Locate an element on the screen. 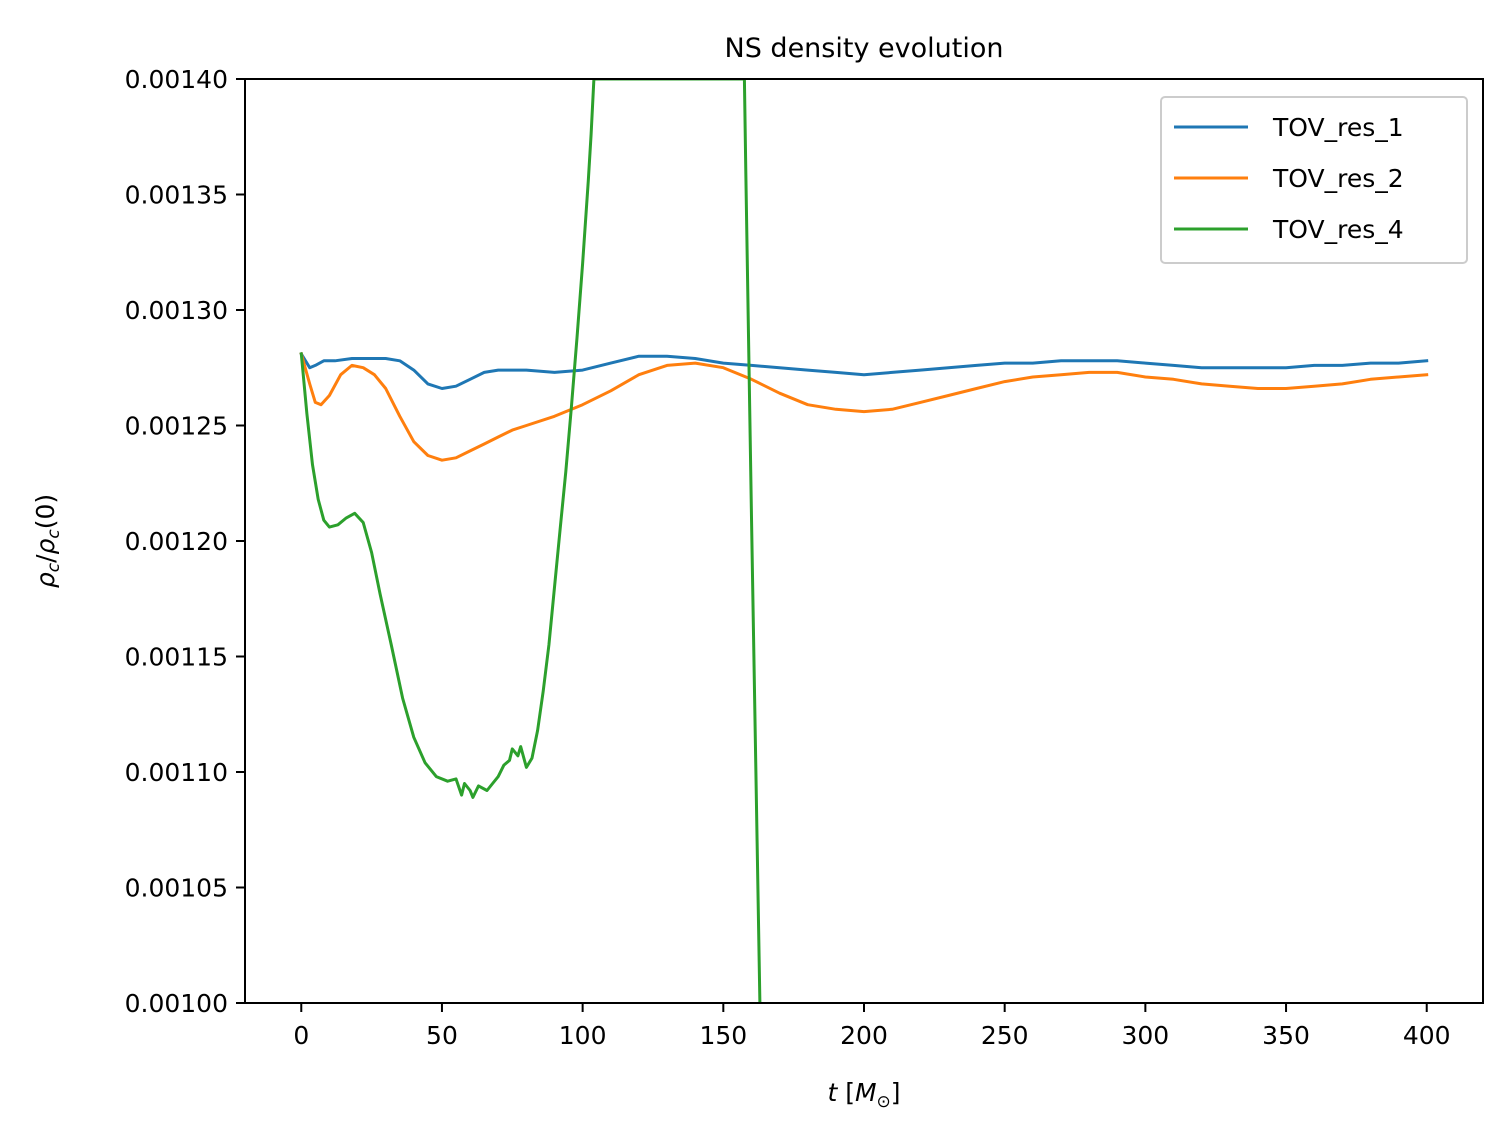  legend-label-tov-res-4: TOV_res_4 is located at coordinates (1338, 229).